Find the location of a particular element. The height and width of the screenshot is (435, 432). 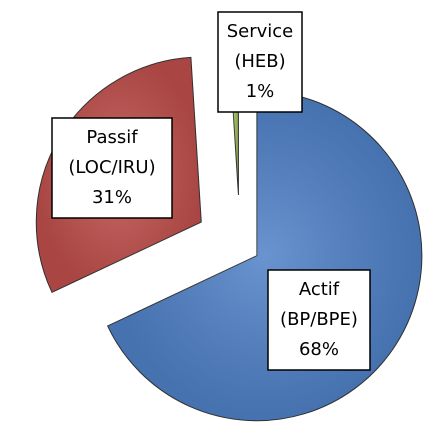

slice-sublabel: (LOC/IRU) is located at coordinates (111, 167).